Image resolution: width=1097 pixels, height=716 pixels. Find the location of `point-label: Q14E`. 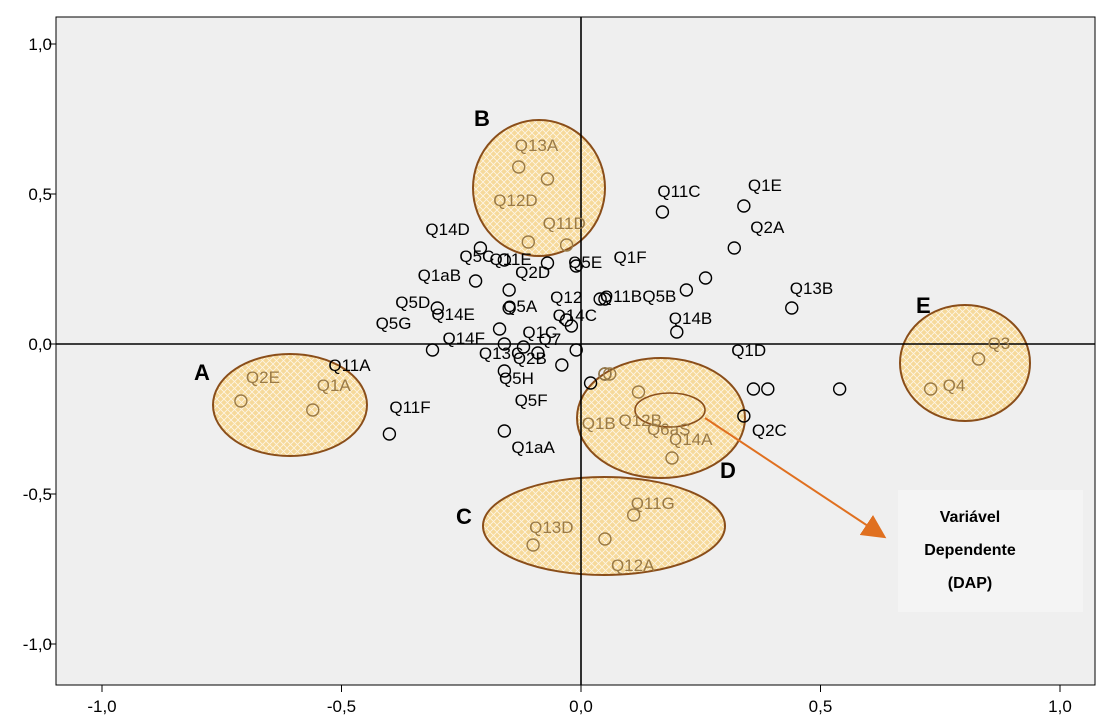

point-label: Q14E is located at coordinates (452, 314).